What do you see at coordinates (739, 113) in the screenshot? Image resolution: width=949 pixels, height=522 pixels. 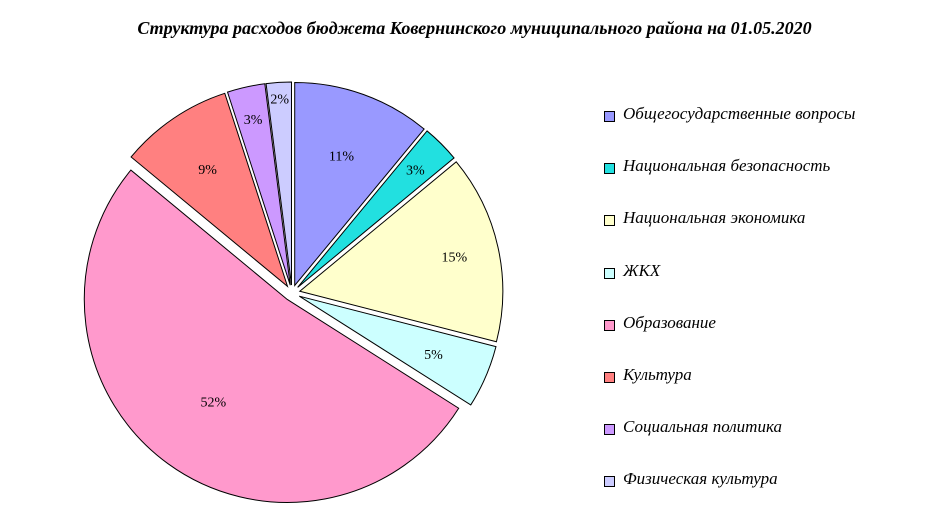 I see `legend-label: Общегосударственные вопросы` at bounding box center [739, 113].